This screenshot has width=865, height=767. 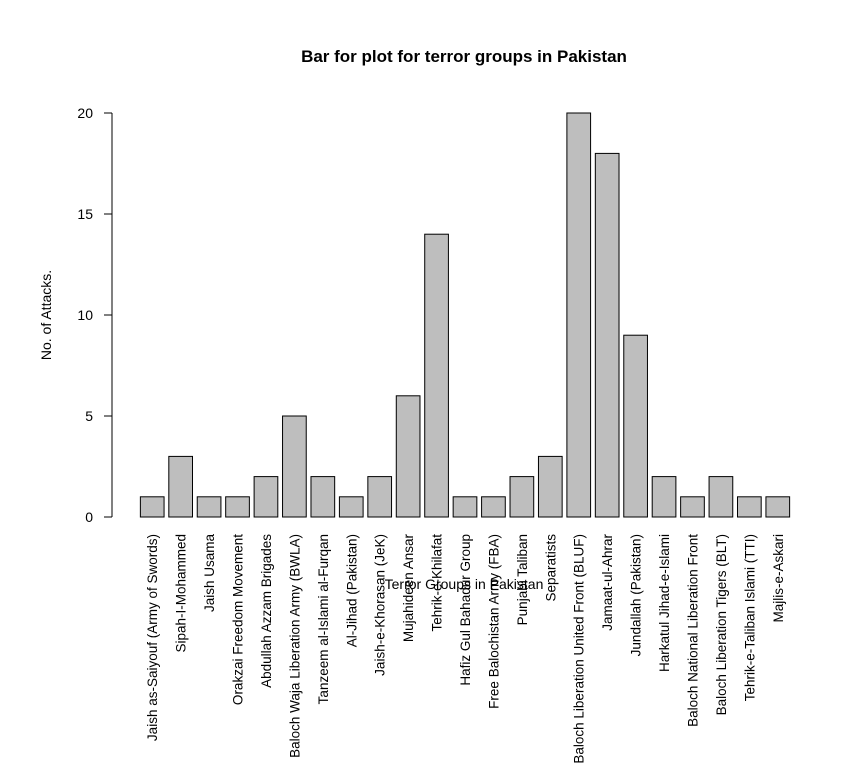 I want to click on x-tick-label: Sipah-I-Mohammed, so click(x=181, y=593).